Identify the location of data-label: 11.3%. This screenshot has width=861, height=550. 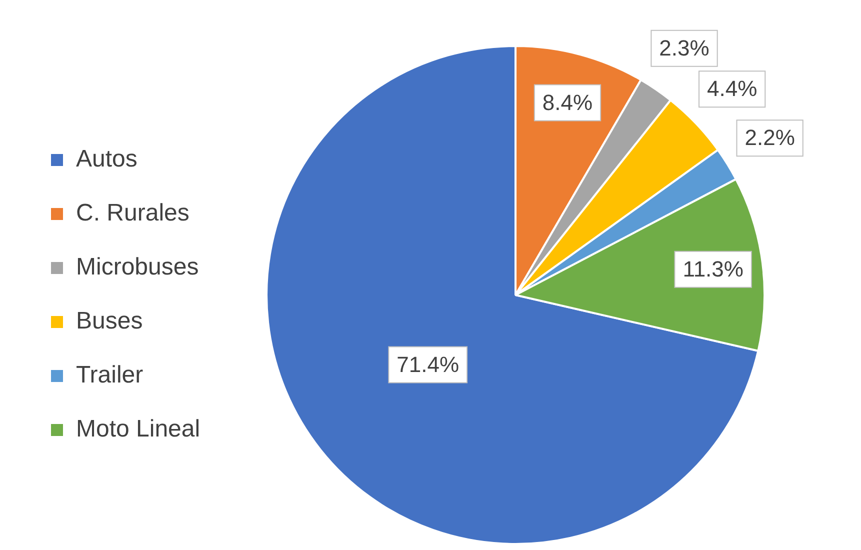
(713, 269).